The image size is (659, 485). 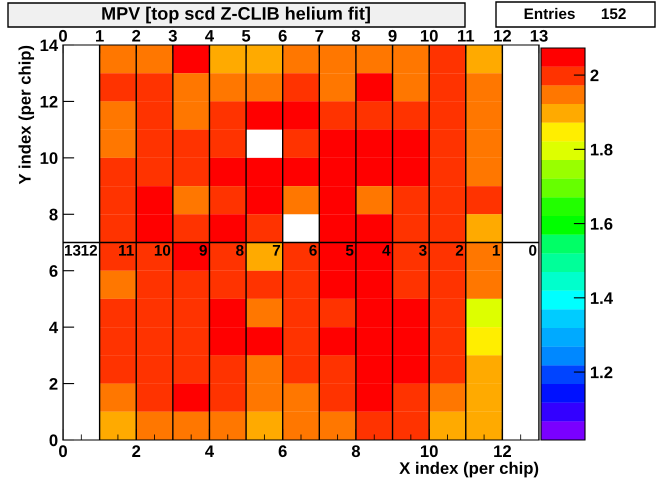 I want to click on x-tick-label: 0, so click(x=63, y=451).